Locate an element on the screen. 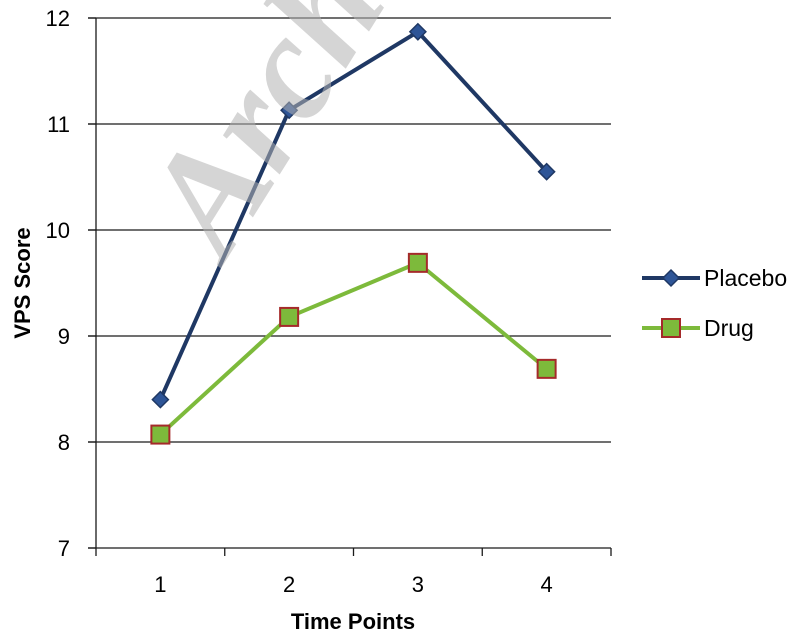 This screenshot has width=794, height=634. y-tick-label-11: 11 is located at coordinates (58, 124).